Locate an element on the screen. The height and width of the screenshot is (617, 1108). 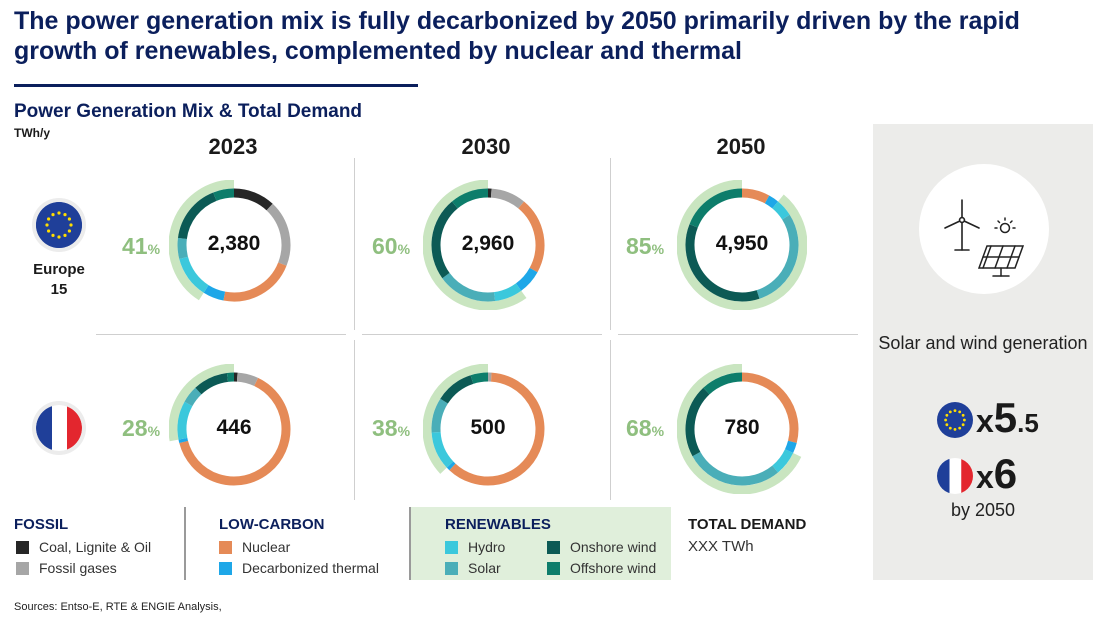
donut-chart-europe-2023 is located at coordinates (230, 241).